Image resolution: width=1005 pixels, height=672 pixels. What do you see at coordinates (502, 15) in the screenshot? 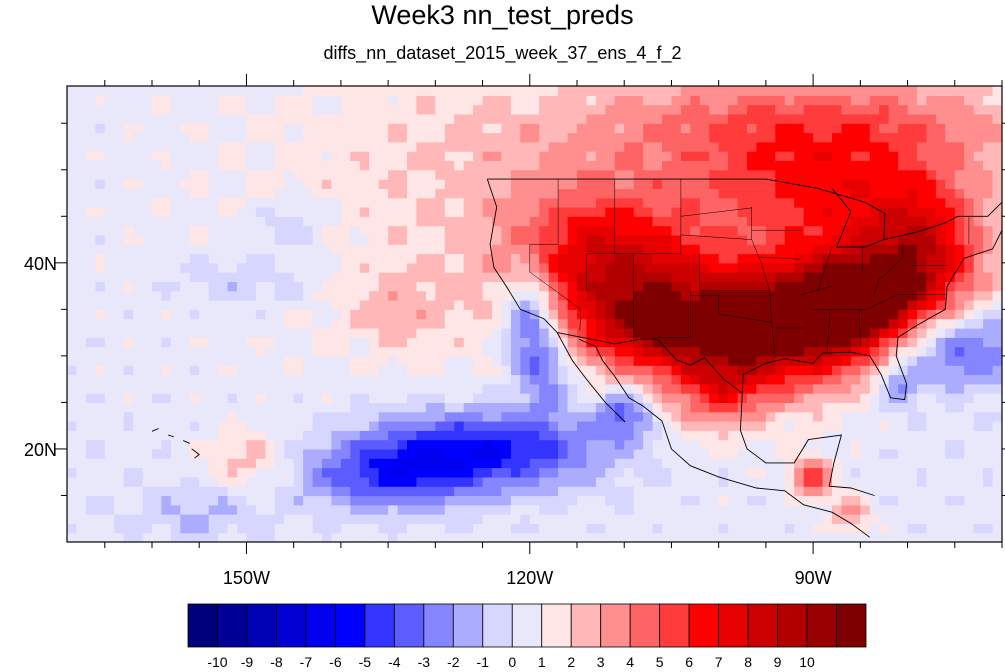
I see `map-title: Week3 nn_test_preds` at bounding box center [502, 15].